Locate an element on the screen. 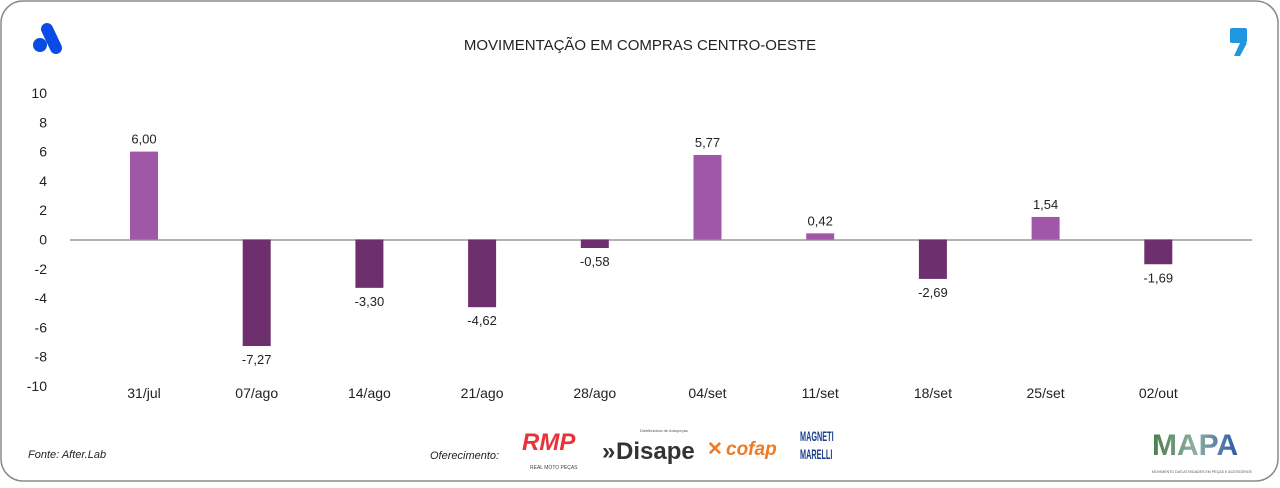  y-tick-label: 2 is located at coordinates (43, 210).